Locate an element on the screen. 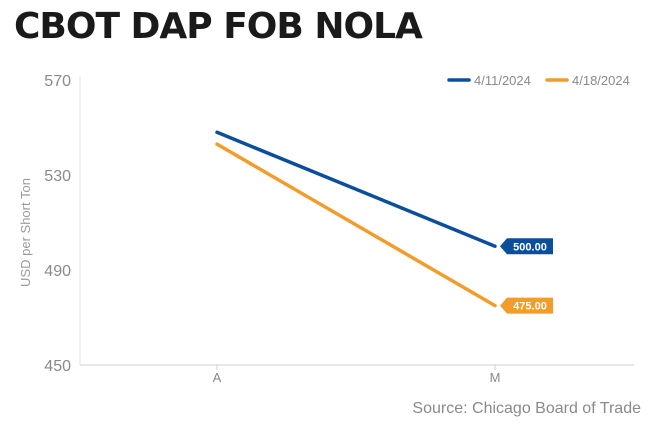 Image resolution: width=653 pixels, height=431 pixels. legend-label-2: 4/18/2024 is located at coordinates (601, 80).